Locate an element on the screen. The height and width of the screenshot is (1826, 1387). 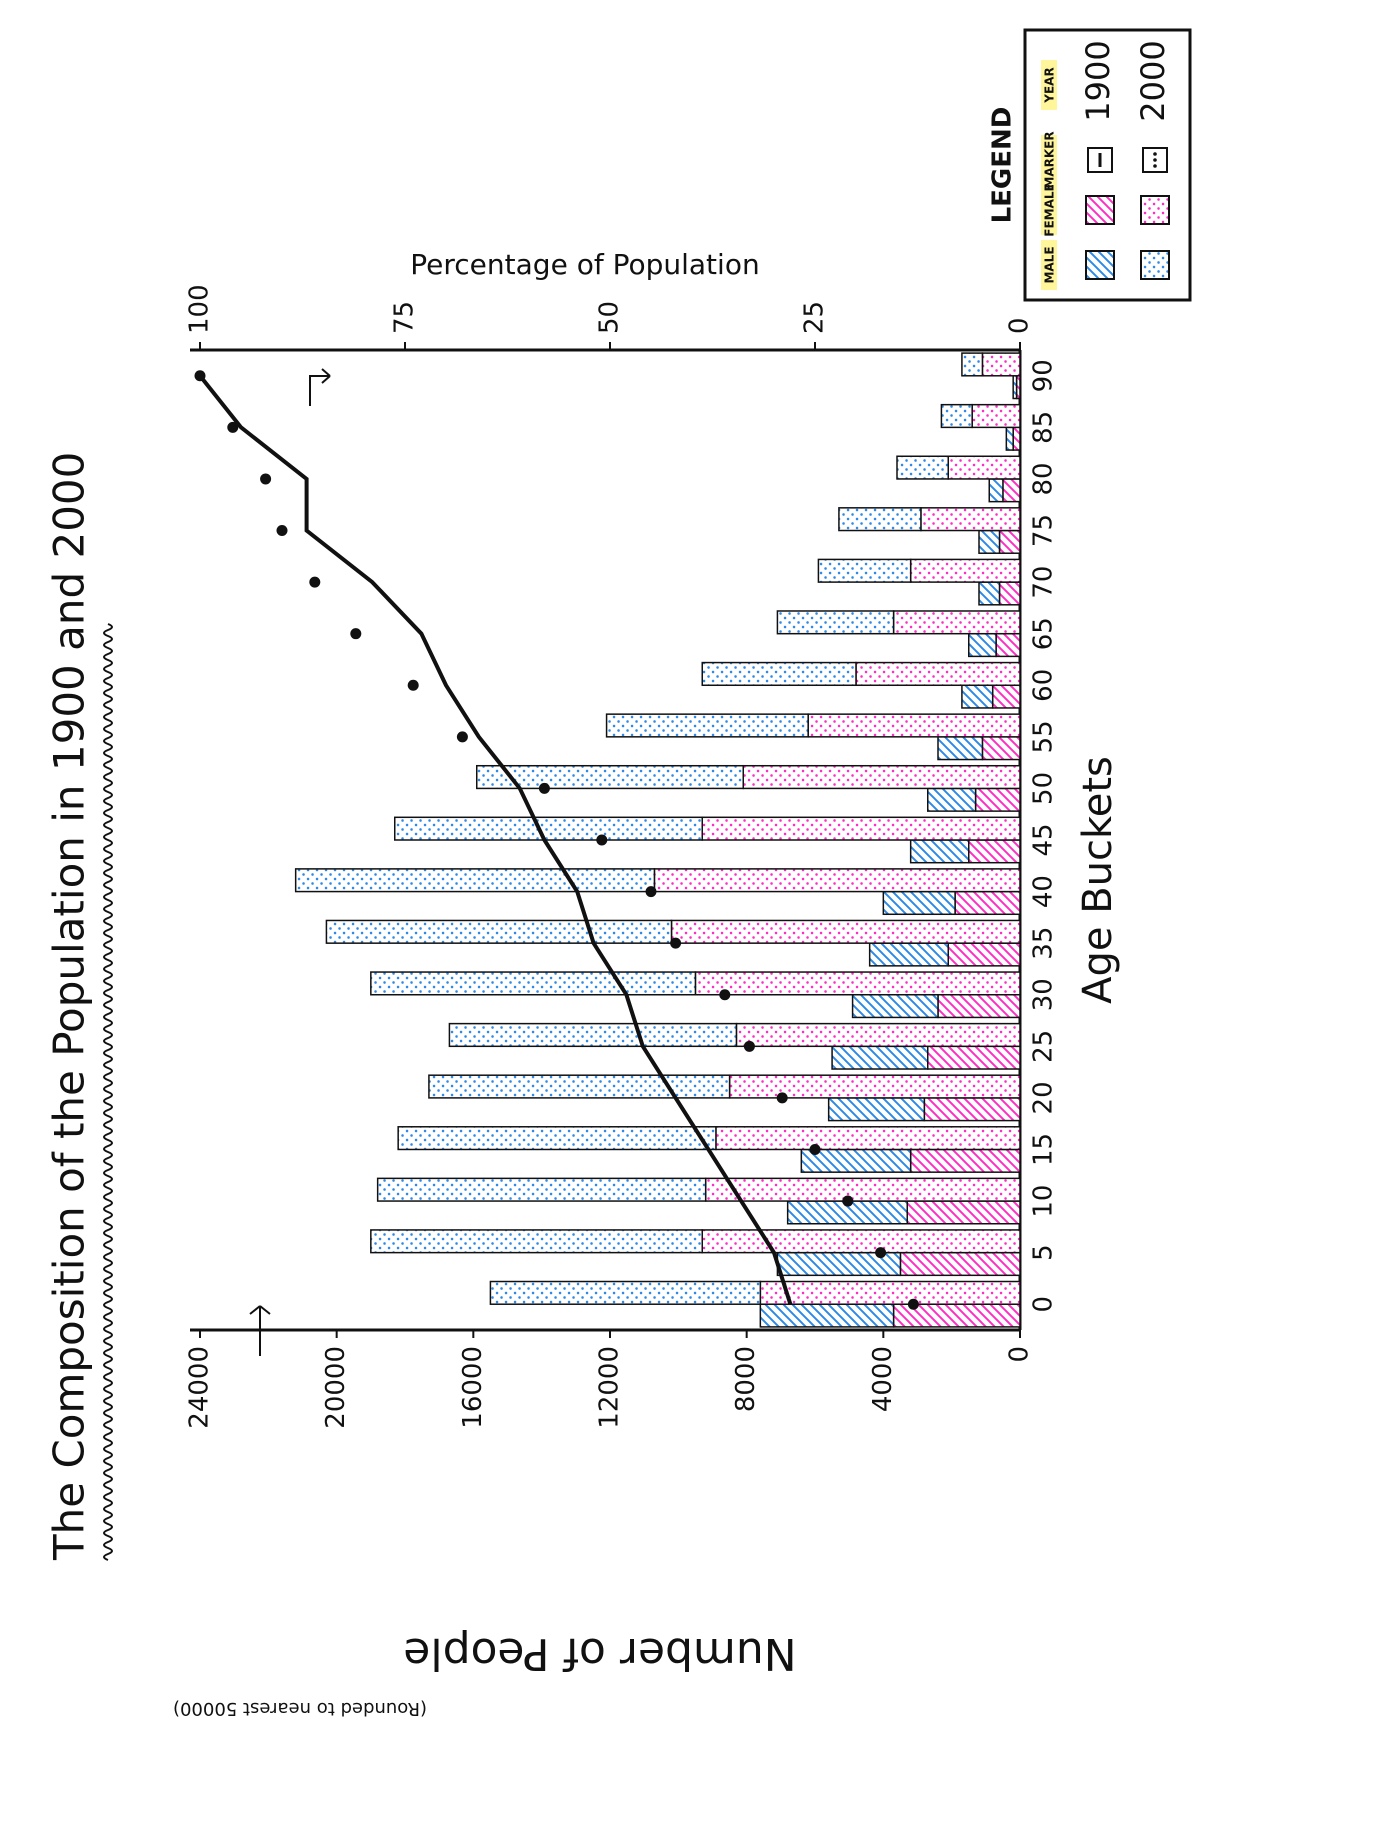
y-tick-label: 16000 is located at coordinates (473, 1387).